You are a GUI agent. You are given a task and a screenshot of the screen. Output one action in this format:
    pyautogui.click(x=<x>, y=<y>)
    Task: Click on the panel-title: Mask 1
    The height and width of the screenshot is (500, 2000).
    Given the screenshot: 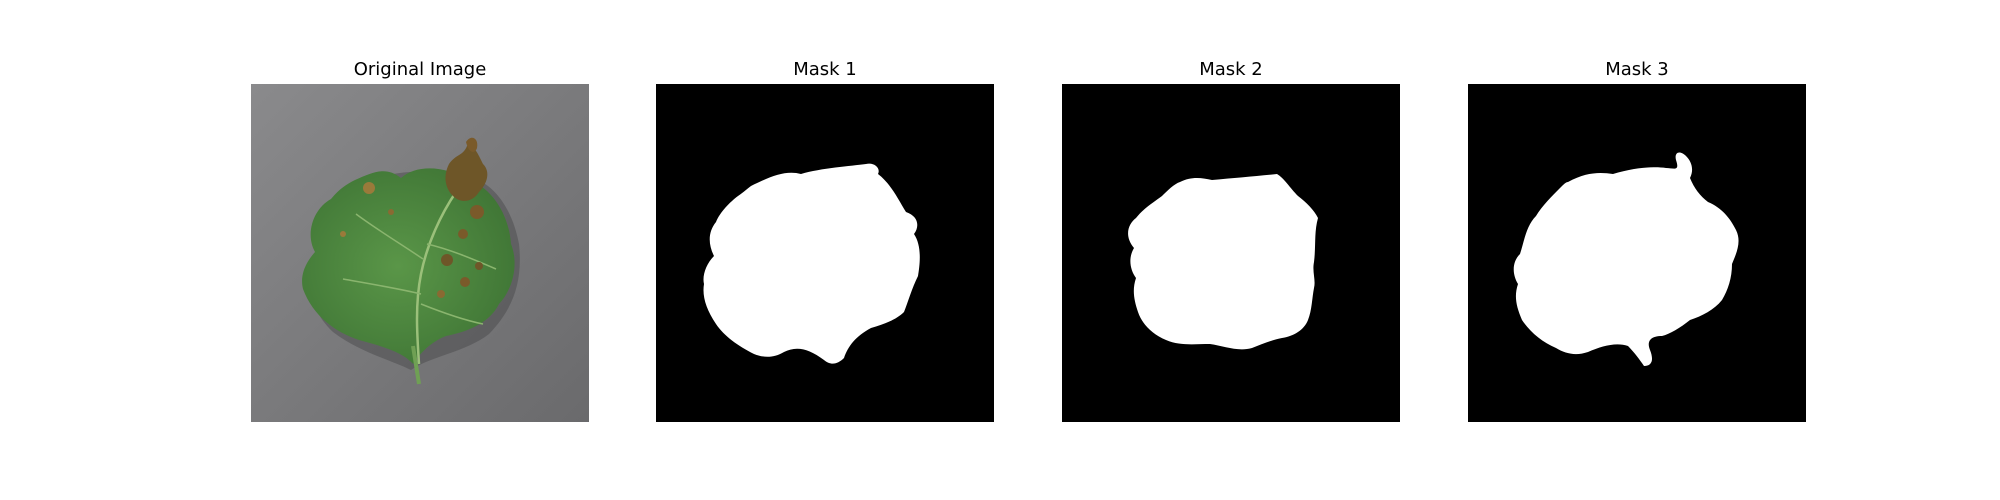 What is the action you would take?
    pyautogui.click(x=825, y=69)
    